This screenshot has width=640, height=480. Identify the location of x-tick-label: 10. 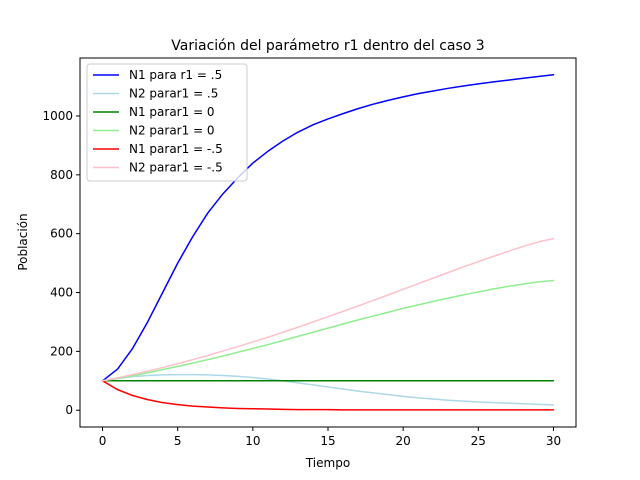
(252, 441).